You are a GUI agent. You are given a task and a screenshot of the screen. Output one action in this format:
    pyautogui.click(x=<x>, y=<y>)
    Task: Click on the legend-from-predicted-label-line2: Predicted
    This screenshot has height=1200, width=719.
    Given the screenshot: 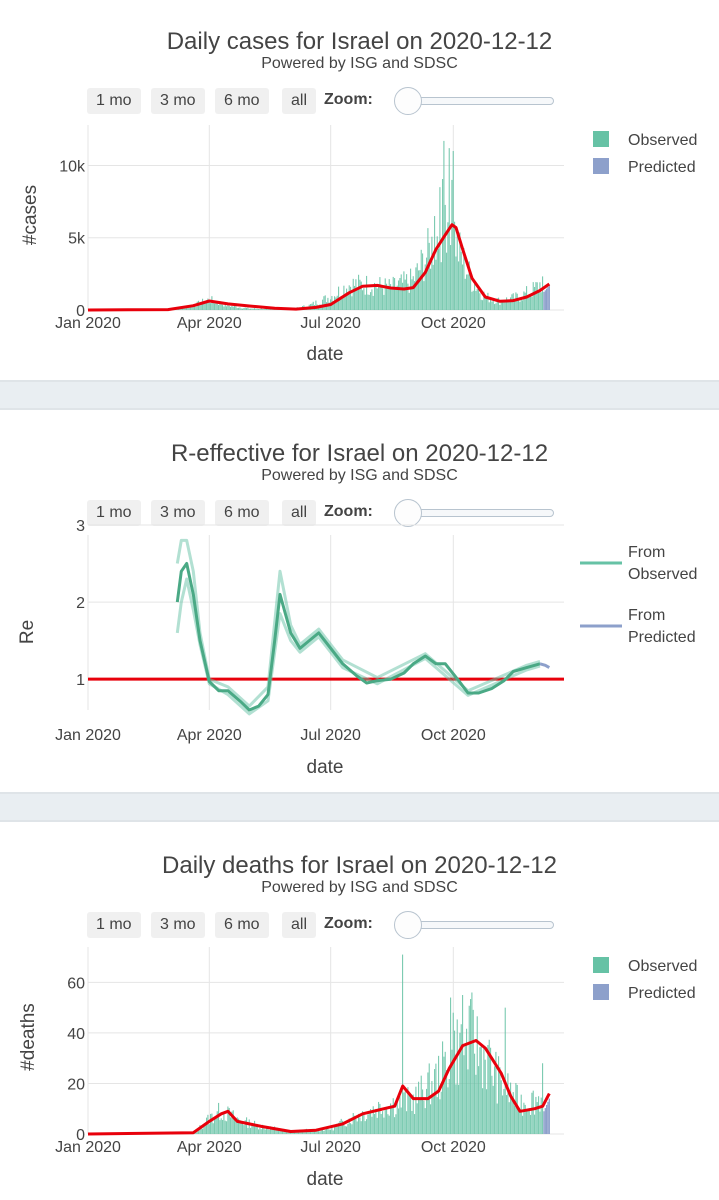 What is the action you would take?
    pyautogui.click(x=662, y=637)
    